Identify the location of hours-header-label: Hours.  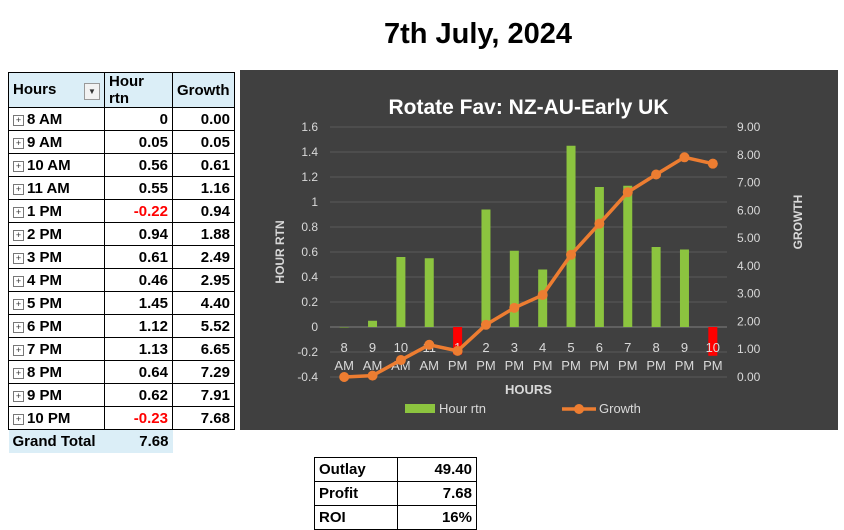
(35, 89).